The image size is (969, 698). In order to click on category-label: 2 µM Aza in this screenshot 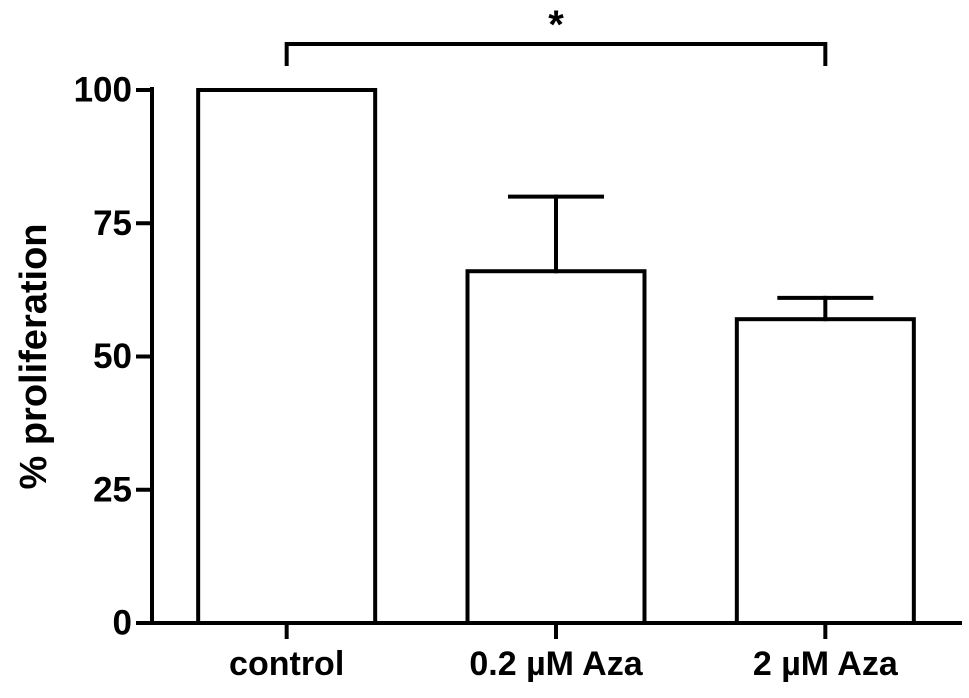, I will do `click(826, 664)`.